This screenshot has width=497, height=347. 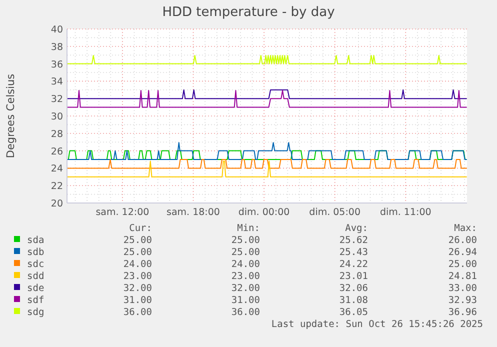 I want to click on y-tick-label: 22, so click(x=56, y=186).